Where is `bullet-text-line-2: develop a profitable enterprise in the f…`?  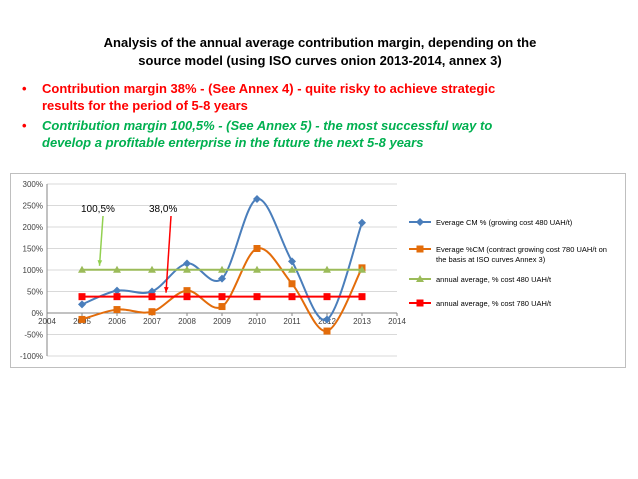 bullet-text-line-2: develop a profitable enterprise in the f… is located at coordinates (233, 142).